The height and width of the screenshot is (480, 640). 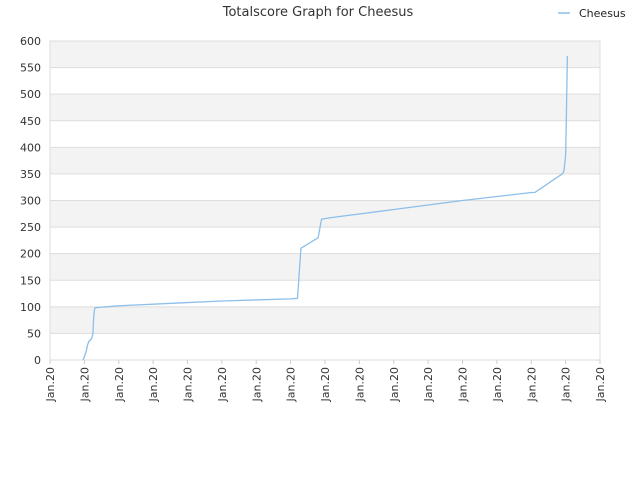 What do you see at coordinates (30, 94) in the screenshot?
I see `y-tick-label: 500` at bounding box center [30, 94].